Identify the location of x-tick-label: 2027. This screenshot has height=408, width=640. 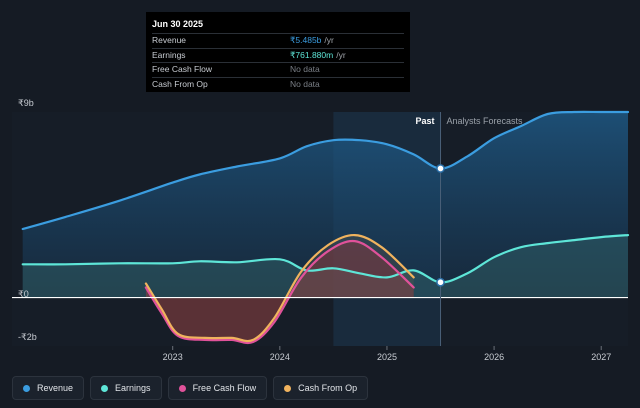
(601, 357).